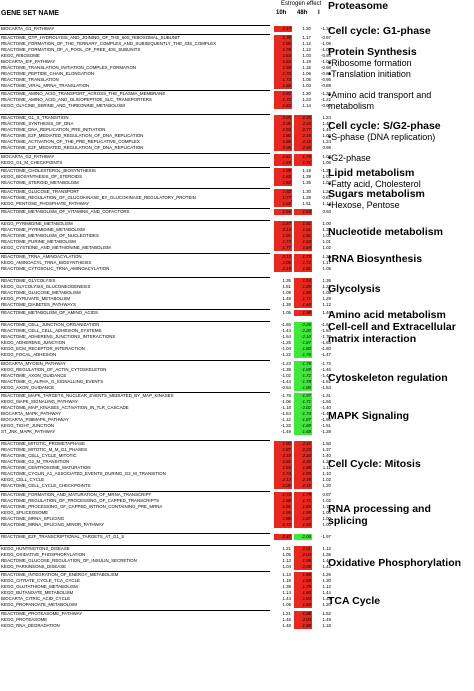 Image resolution: width=474 pixels, height=691 pixels. Describe the element at coordinates (43, 554) in the screenshot. I see `gene-set-name: KEGG_OXIDATIVE_PHOSPHORYLATION` at that location.